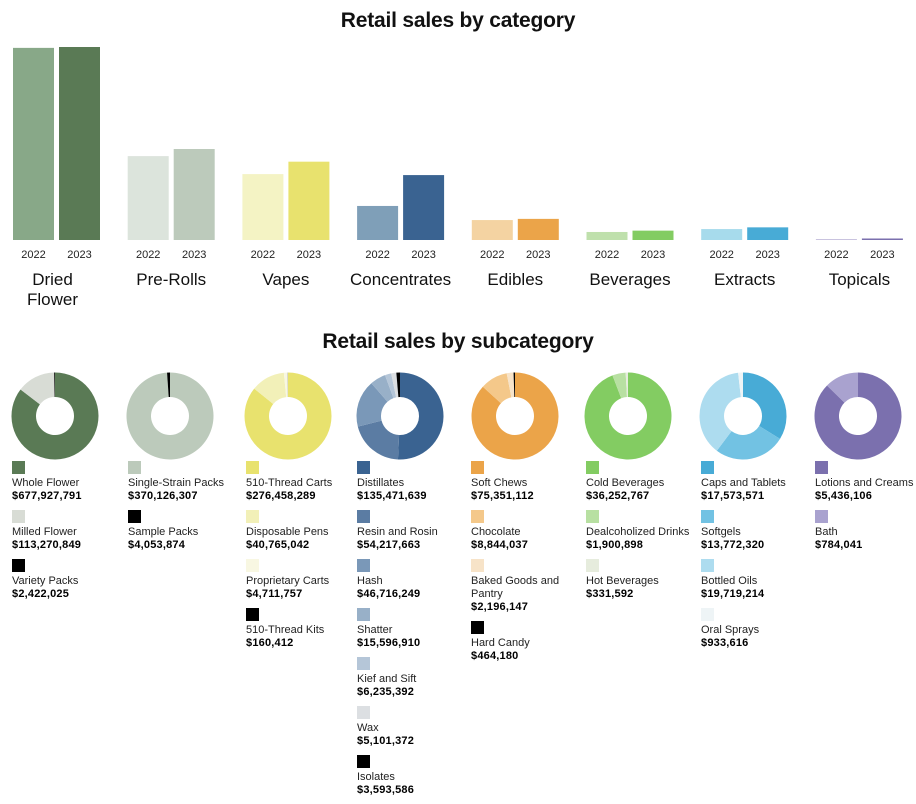 This screenshot has width=916, height=804. I want to click on legend-label: Milled Flower, so click(68, 532).